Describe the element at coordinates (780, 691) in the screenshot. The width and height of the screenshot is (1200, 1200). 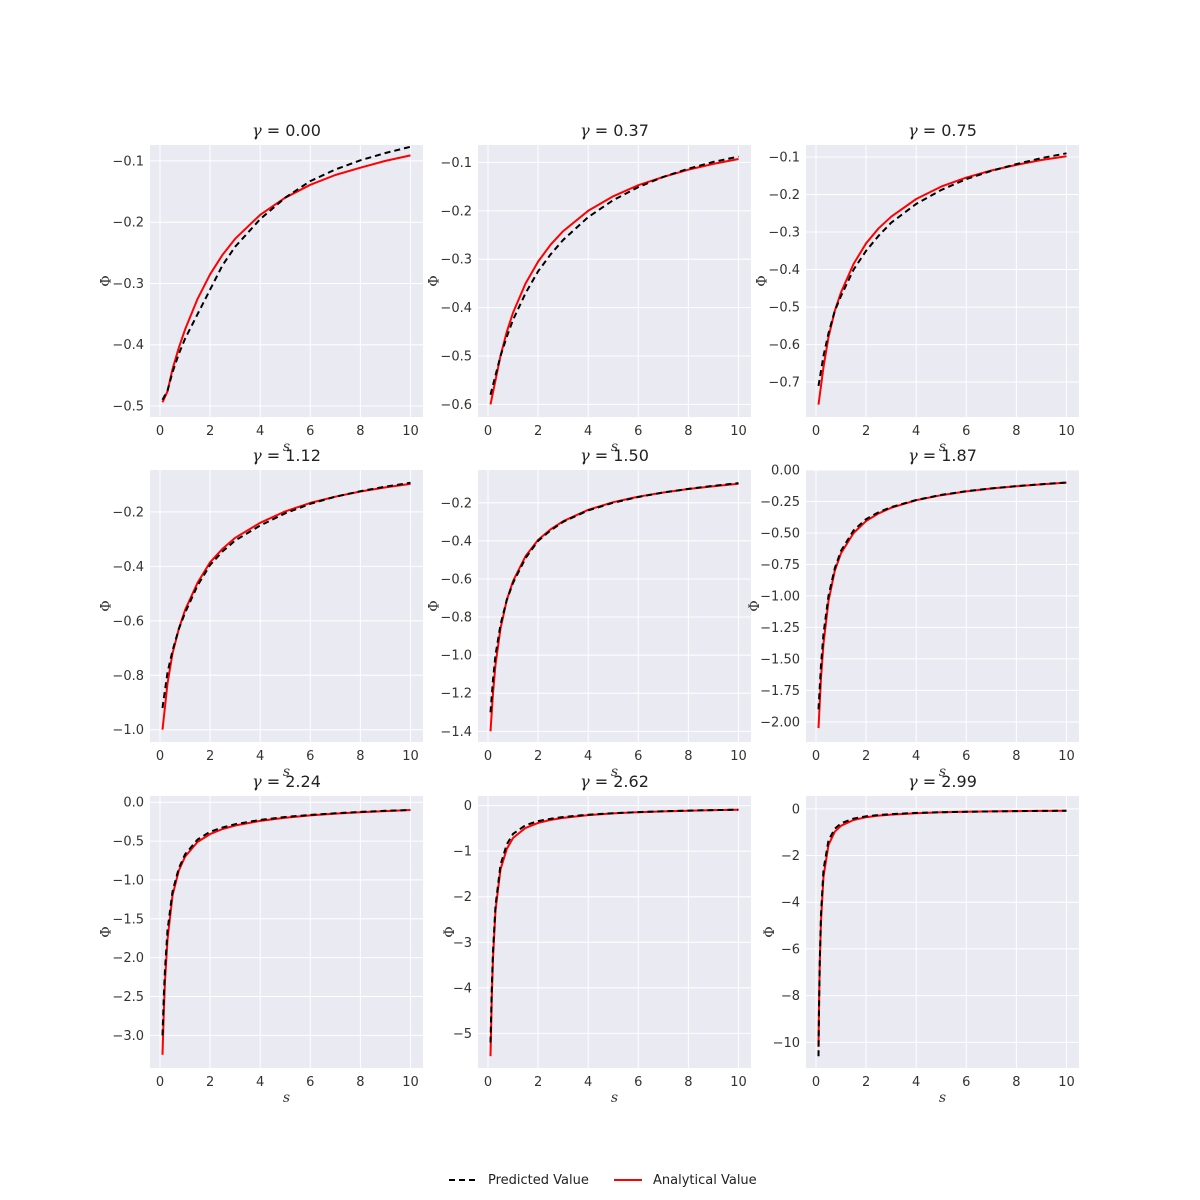
I see `y-tick-label: −1.75` at that location.